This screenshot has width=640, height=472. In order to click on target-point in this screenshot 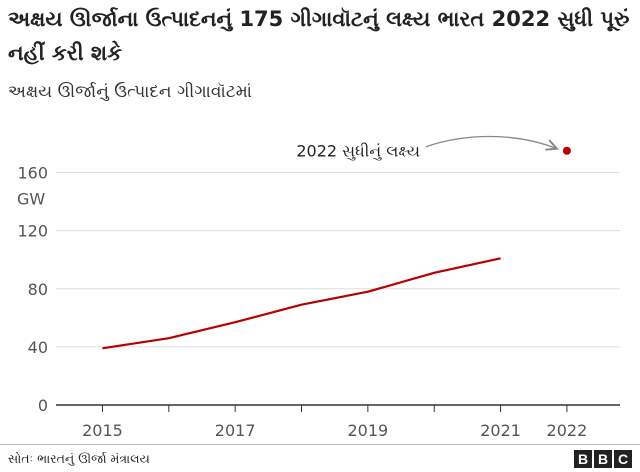, I will do `click(566, 150)`.